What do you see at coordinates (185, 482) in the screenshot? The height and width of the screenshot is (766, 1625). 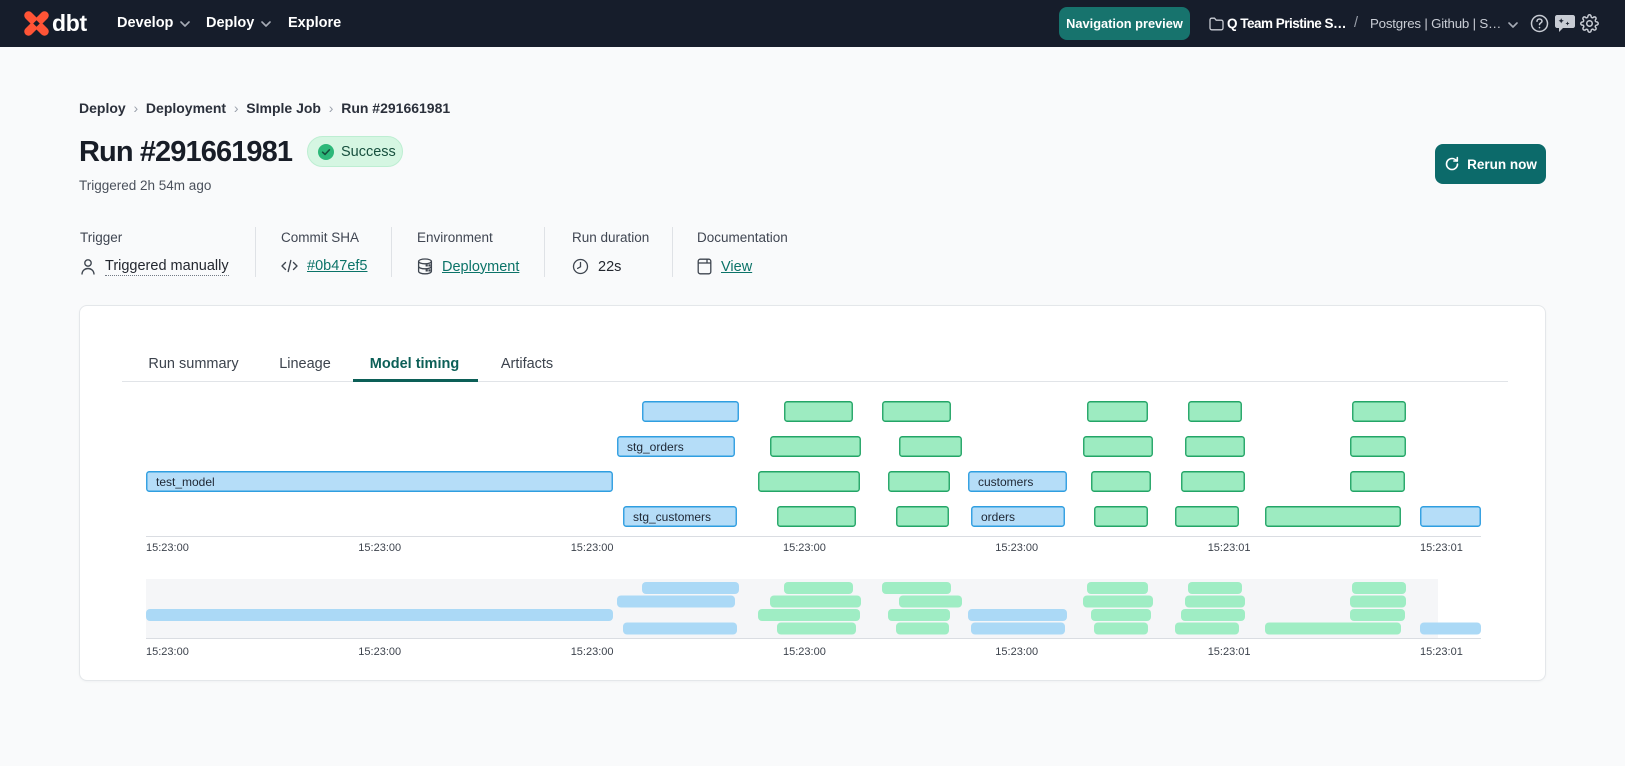 I see `svg-text: test_model` at bounding box center [185, 482].